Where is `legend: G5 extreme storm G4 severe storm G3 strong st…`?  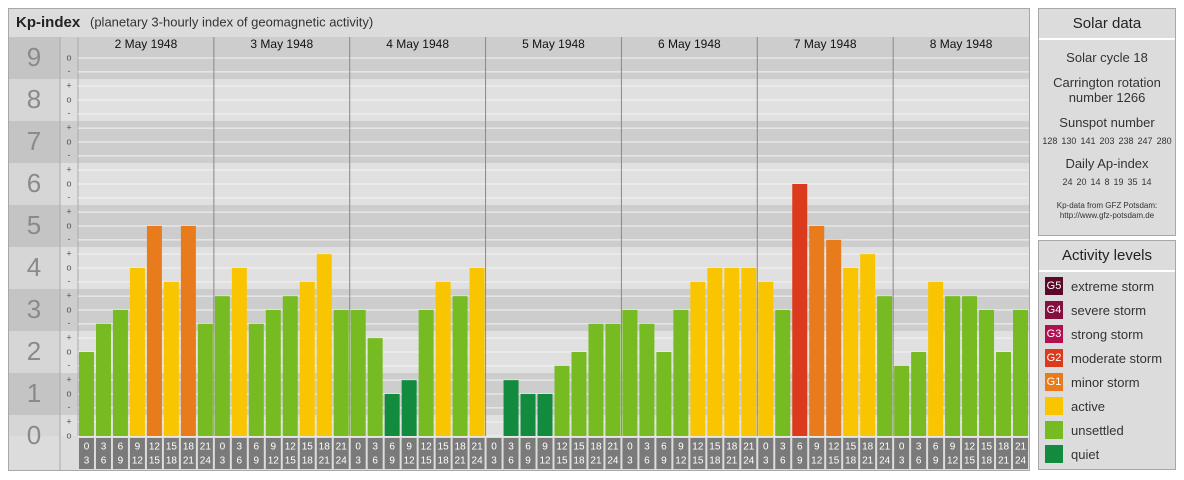
legend: G5 extreme storm G4 severe storm G3 strong st… is located at coordinates (1107, 370).